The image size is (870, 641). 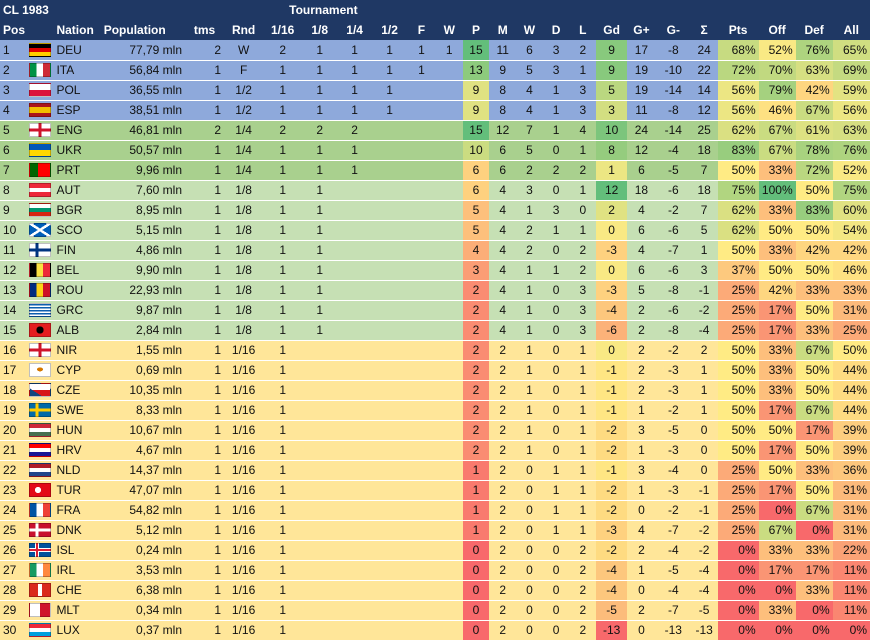 I want to click on cell-goals-for: 0, so click(x=641, y=630).